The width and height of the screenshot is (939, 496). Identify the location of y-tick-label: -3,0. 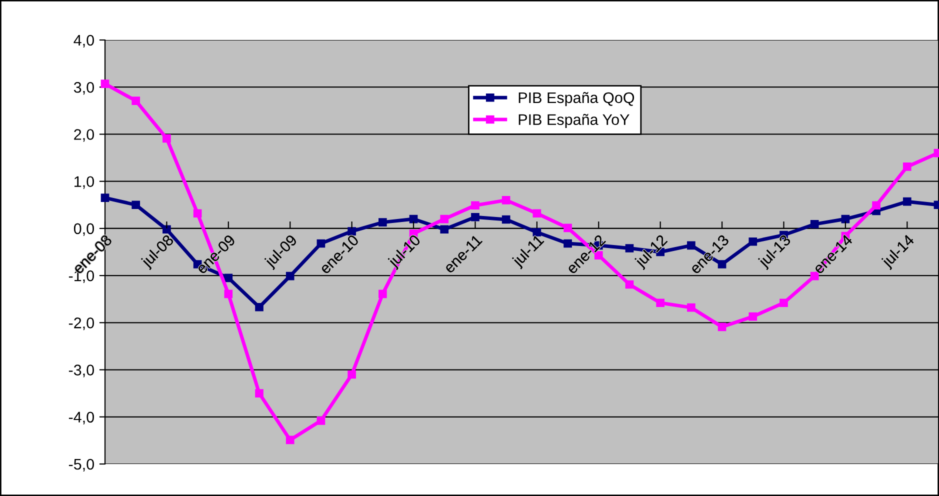
(81, 371).